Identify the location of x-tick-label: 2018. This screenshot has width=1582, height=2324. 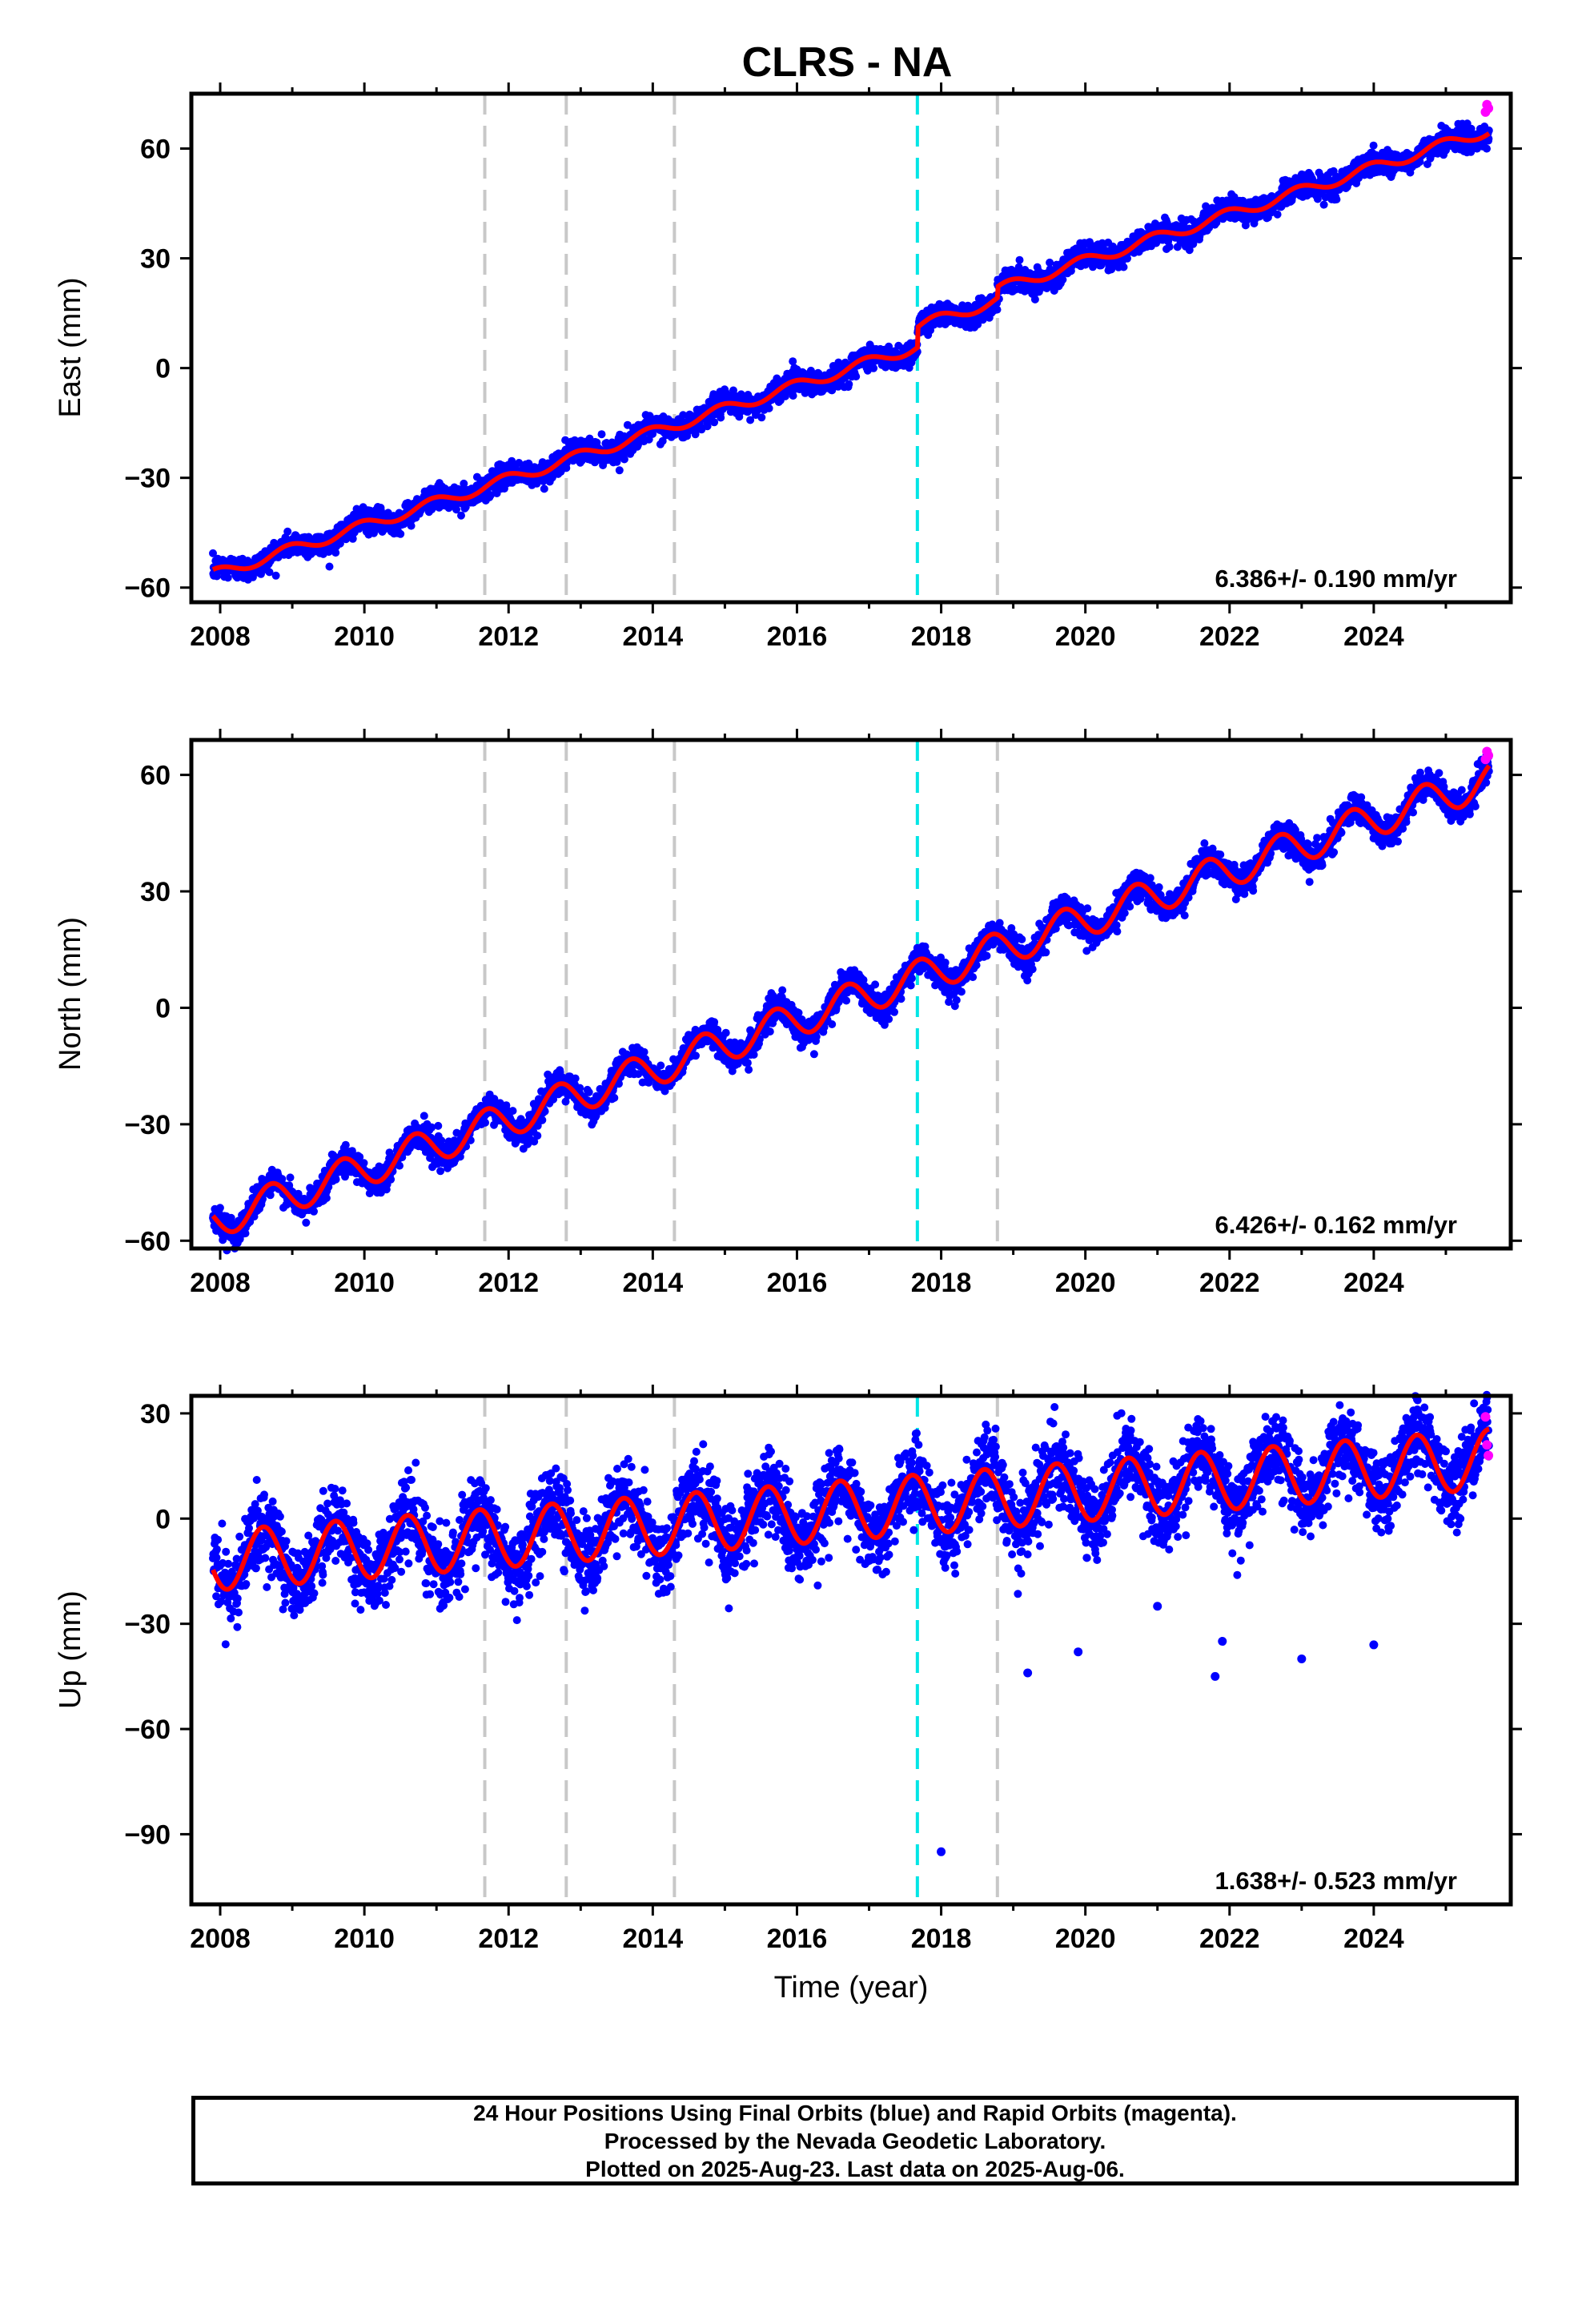
(941, 636).